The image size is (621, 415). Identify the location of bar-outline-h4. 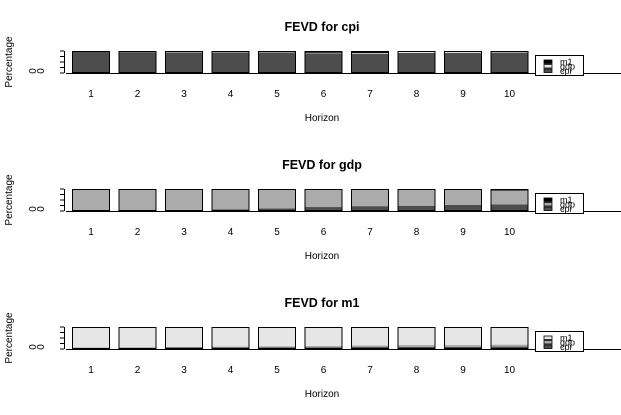
(230, 62).